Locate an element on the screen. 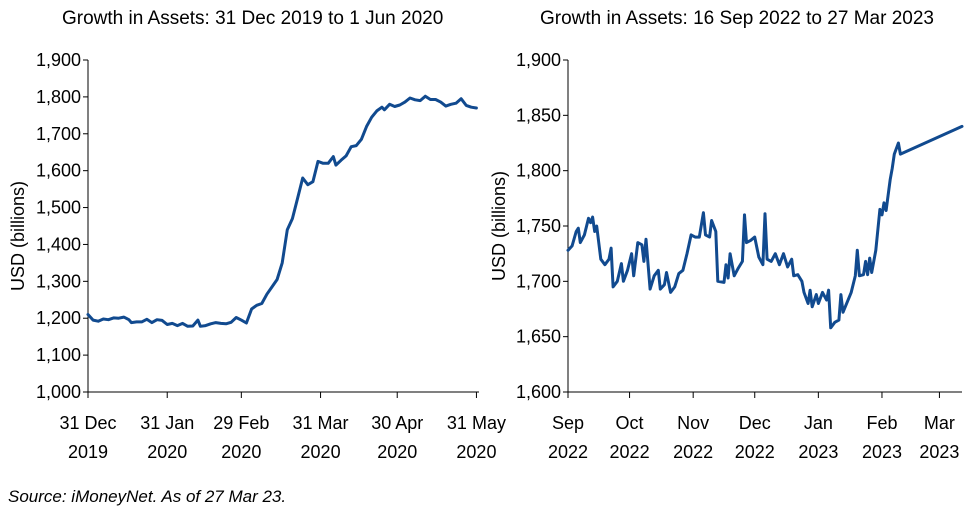 This screenshot has width=972, height=523. x-tick-label-year-left: 2019 is located at coordinates (88, 452).